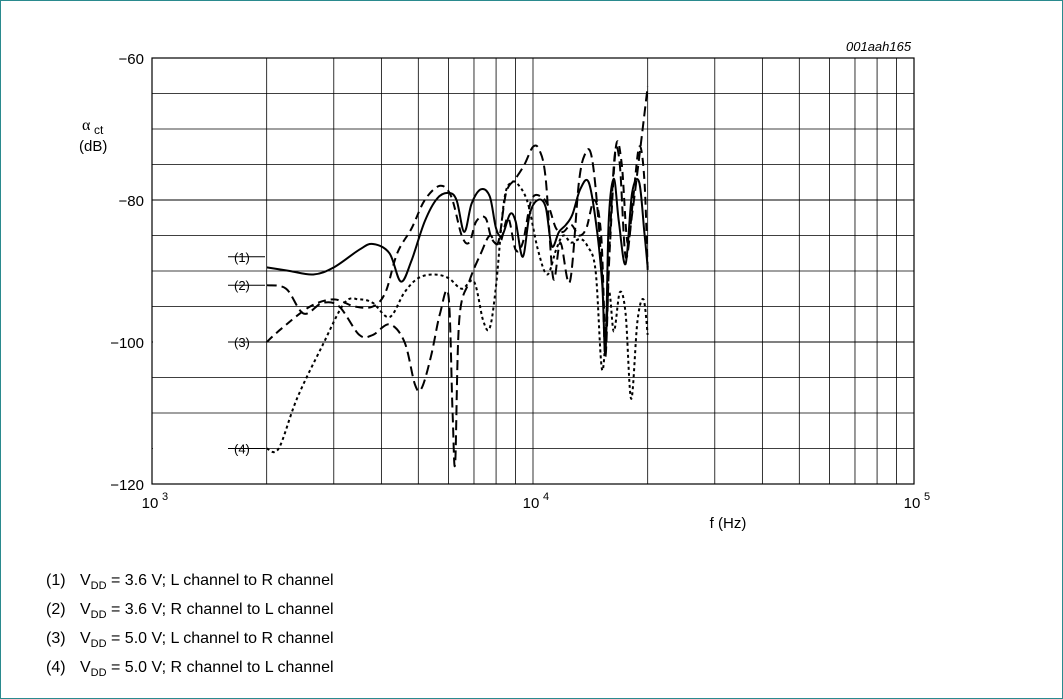 Image resolution: width=1063 pixels, height=699 pixels. What do you see at coordinates (242, 285) in the screenshot?
I see `curve-label: (2)` at bounding box center [242, 285].